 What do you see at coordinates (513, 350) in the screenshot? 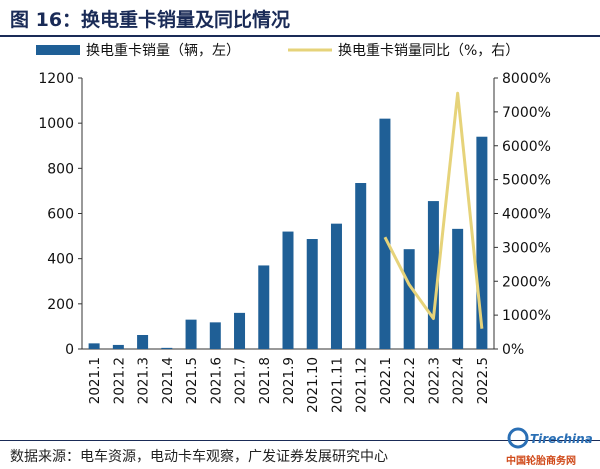
I see `right-tick-label: 0%` at bounding box center [513, 350].